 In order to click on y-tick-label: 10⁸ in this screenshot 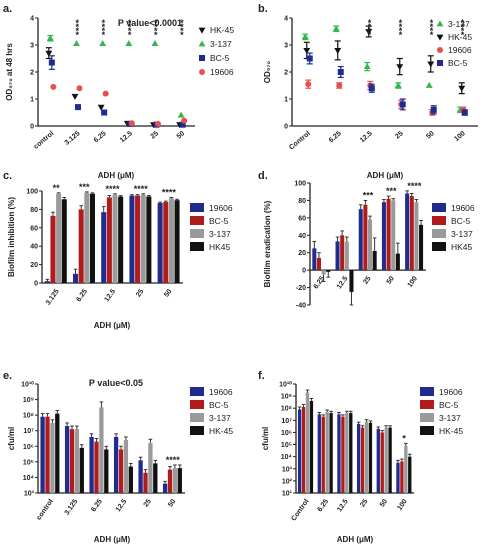, I will do `click(28, 416)`.